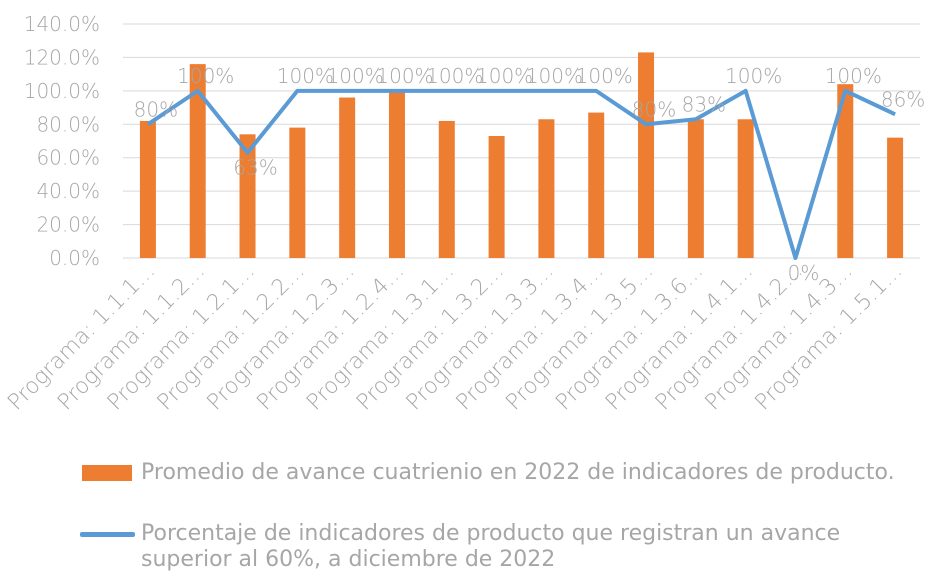 The image size is (944, 577). What do you see at coordinates (62, 91) in the screenshot?
I see `y-tick-label: 100.0%` at bounding box center [62, 91].